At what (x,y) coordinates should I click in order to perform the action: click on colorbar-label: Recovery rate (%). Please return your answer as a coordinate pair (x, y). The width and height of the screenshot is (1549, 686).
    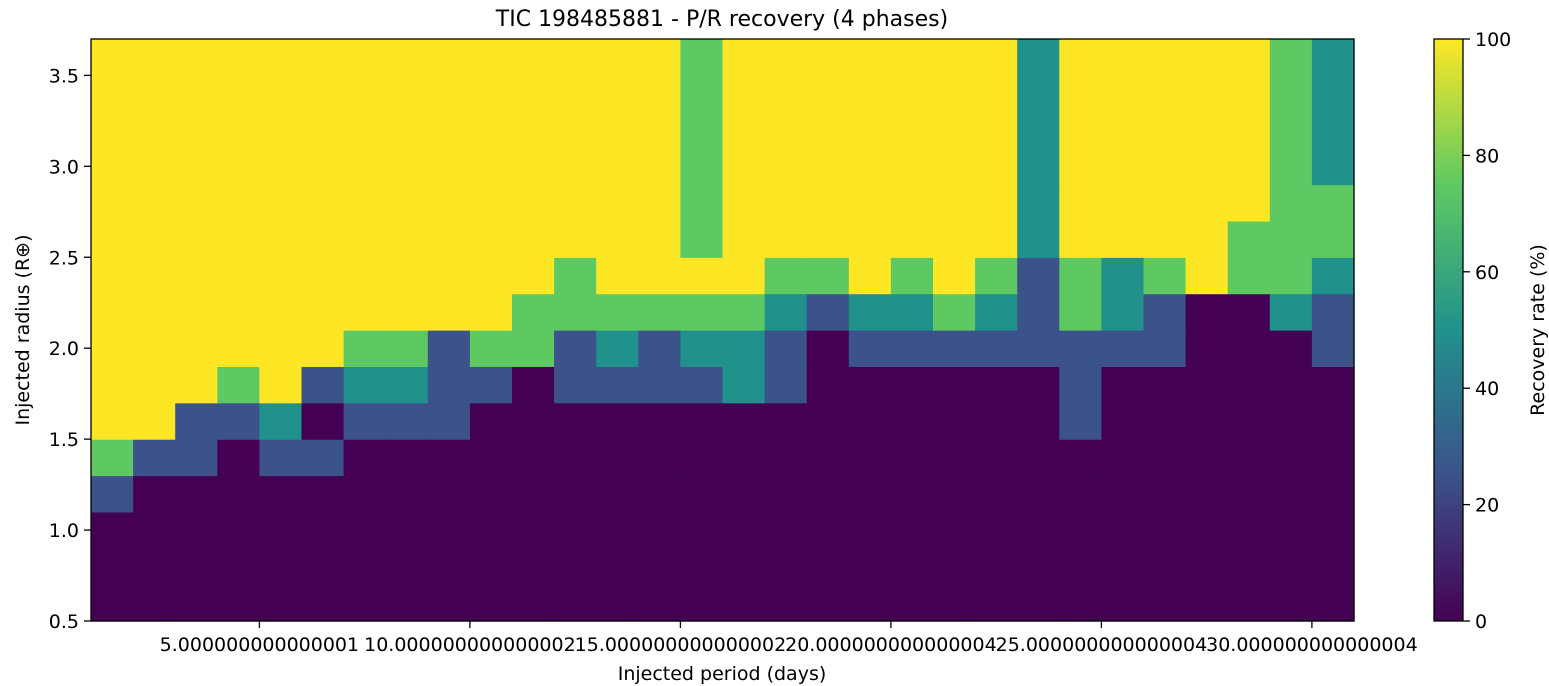
    Looking at the image, I should click on (1538, 330).